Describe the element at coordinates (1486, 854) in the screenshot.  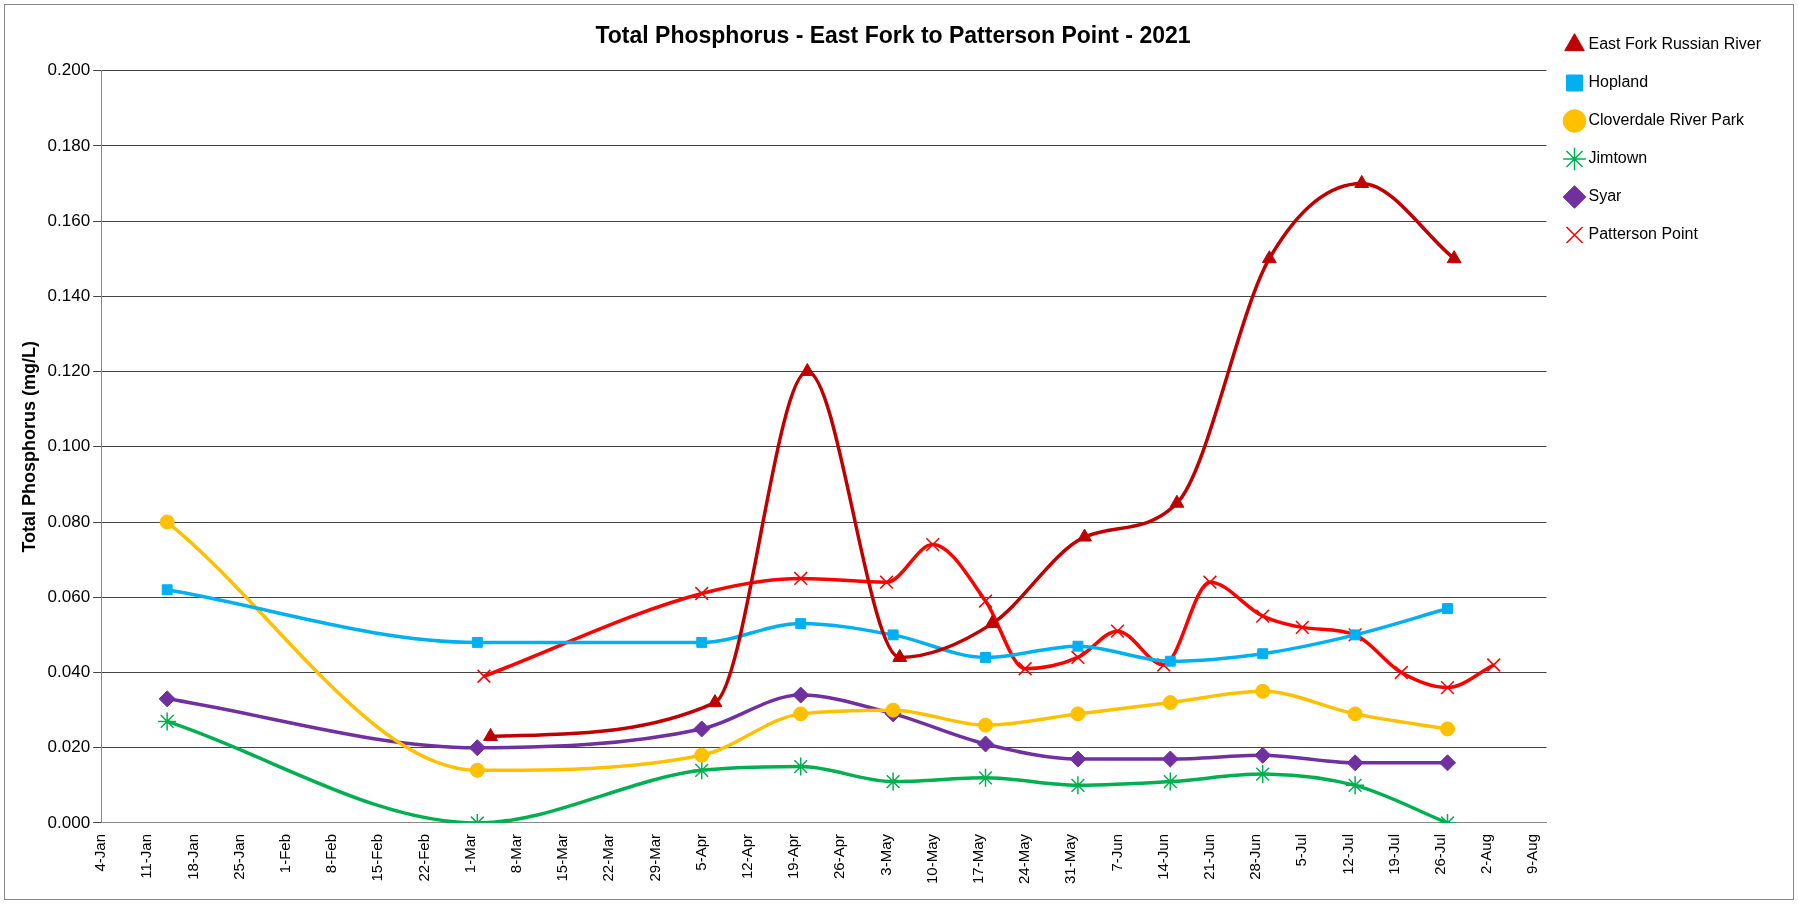
I see `x-tick-label: 2-Aug` at that location.